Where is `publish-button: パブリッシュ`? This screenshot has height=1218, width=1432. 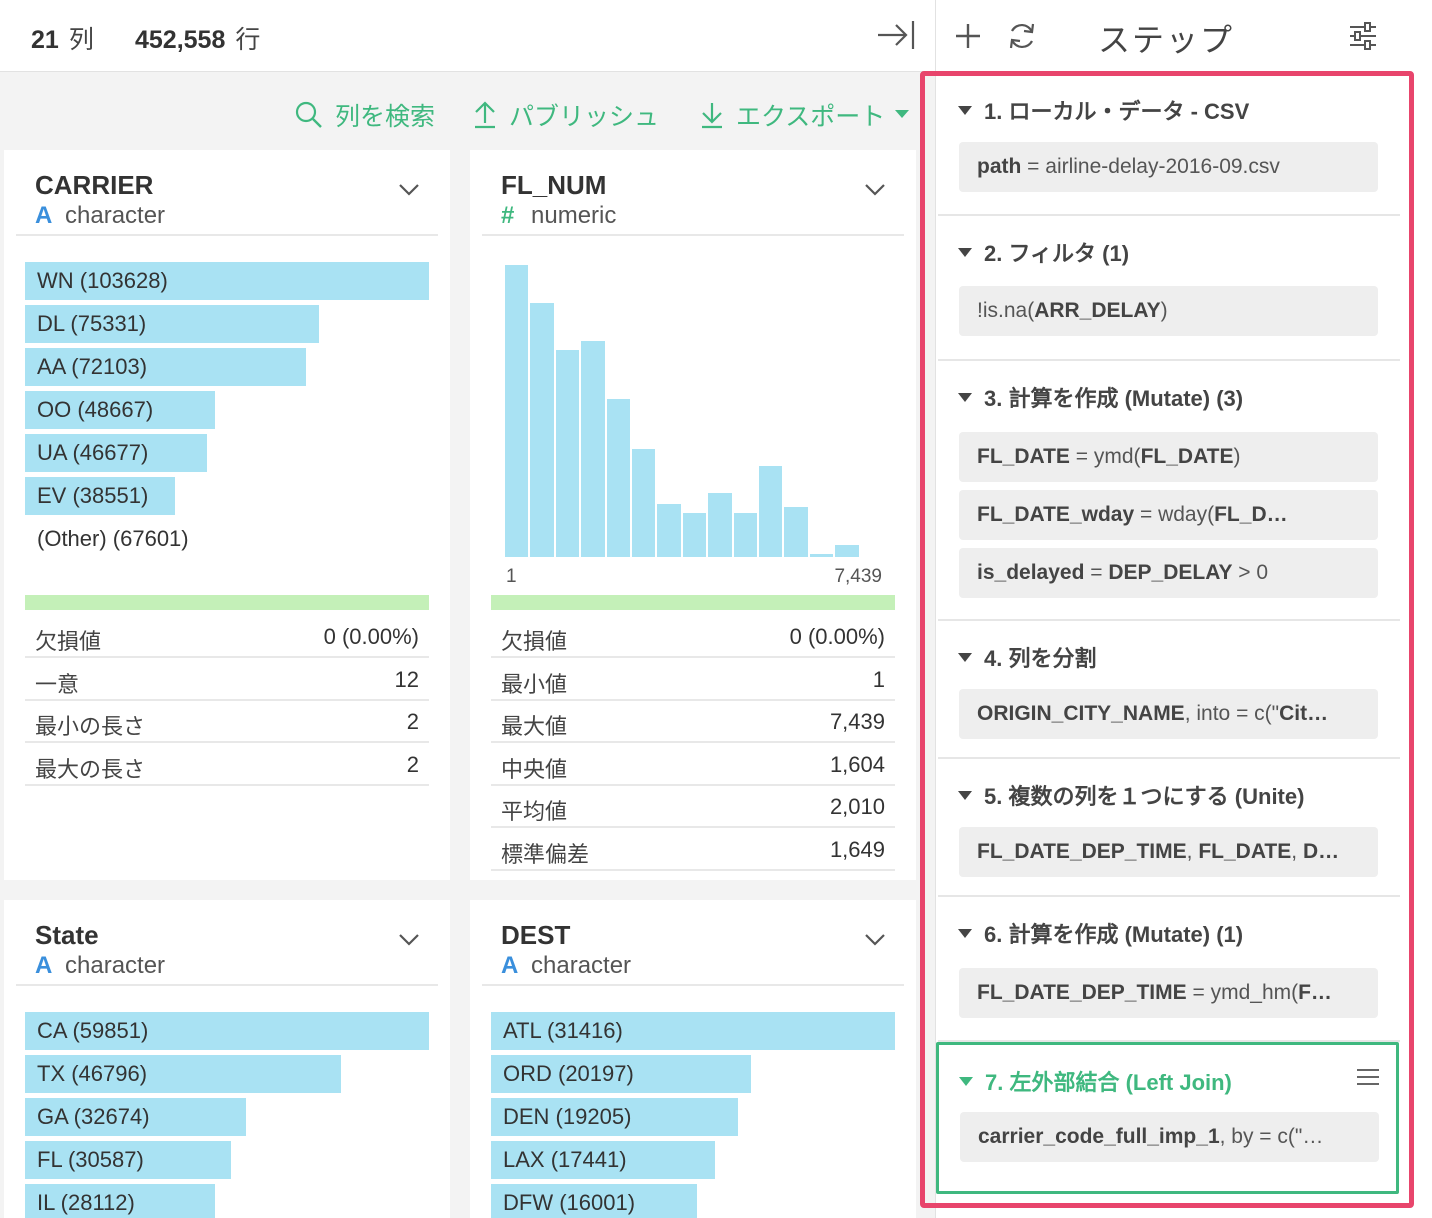
publish-button: パブリッシュ is located at coordinates (566, 115).